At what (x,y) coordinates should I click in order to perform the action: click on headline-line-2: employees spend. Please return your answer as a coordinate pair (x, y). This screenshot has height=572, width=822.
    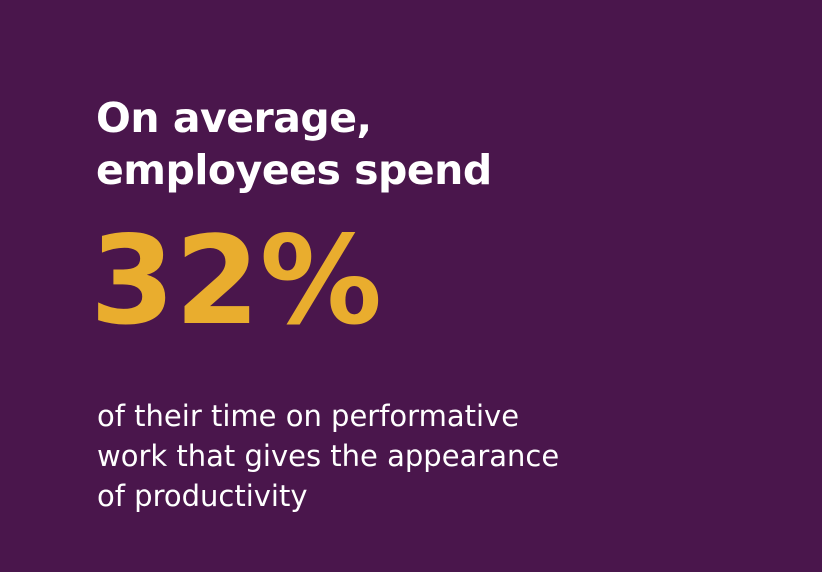
    Looking at the image, I should click on (294, 170).